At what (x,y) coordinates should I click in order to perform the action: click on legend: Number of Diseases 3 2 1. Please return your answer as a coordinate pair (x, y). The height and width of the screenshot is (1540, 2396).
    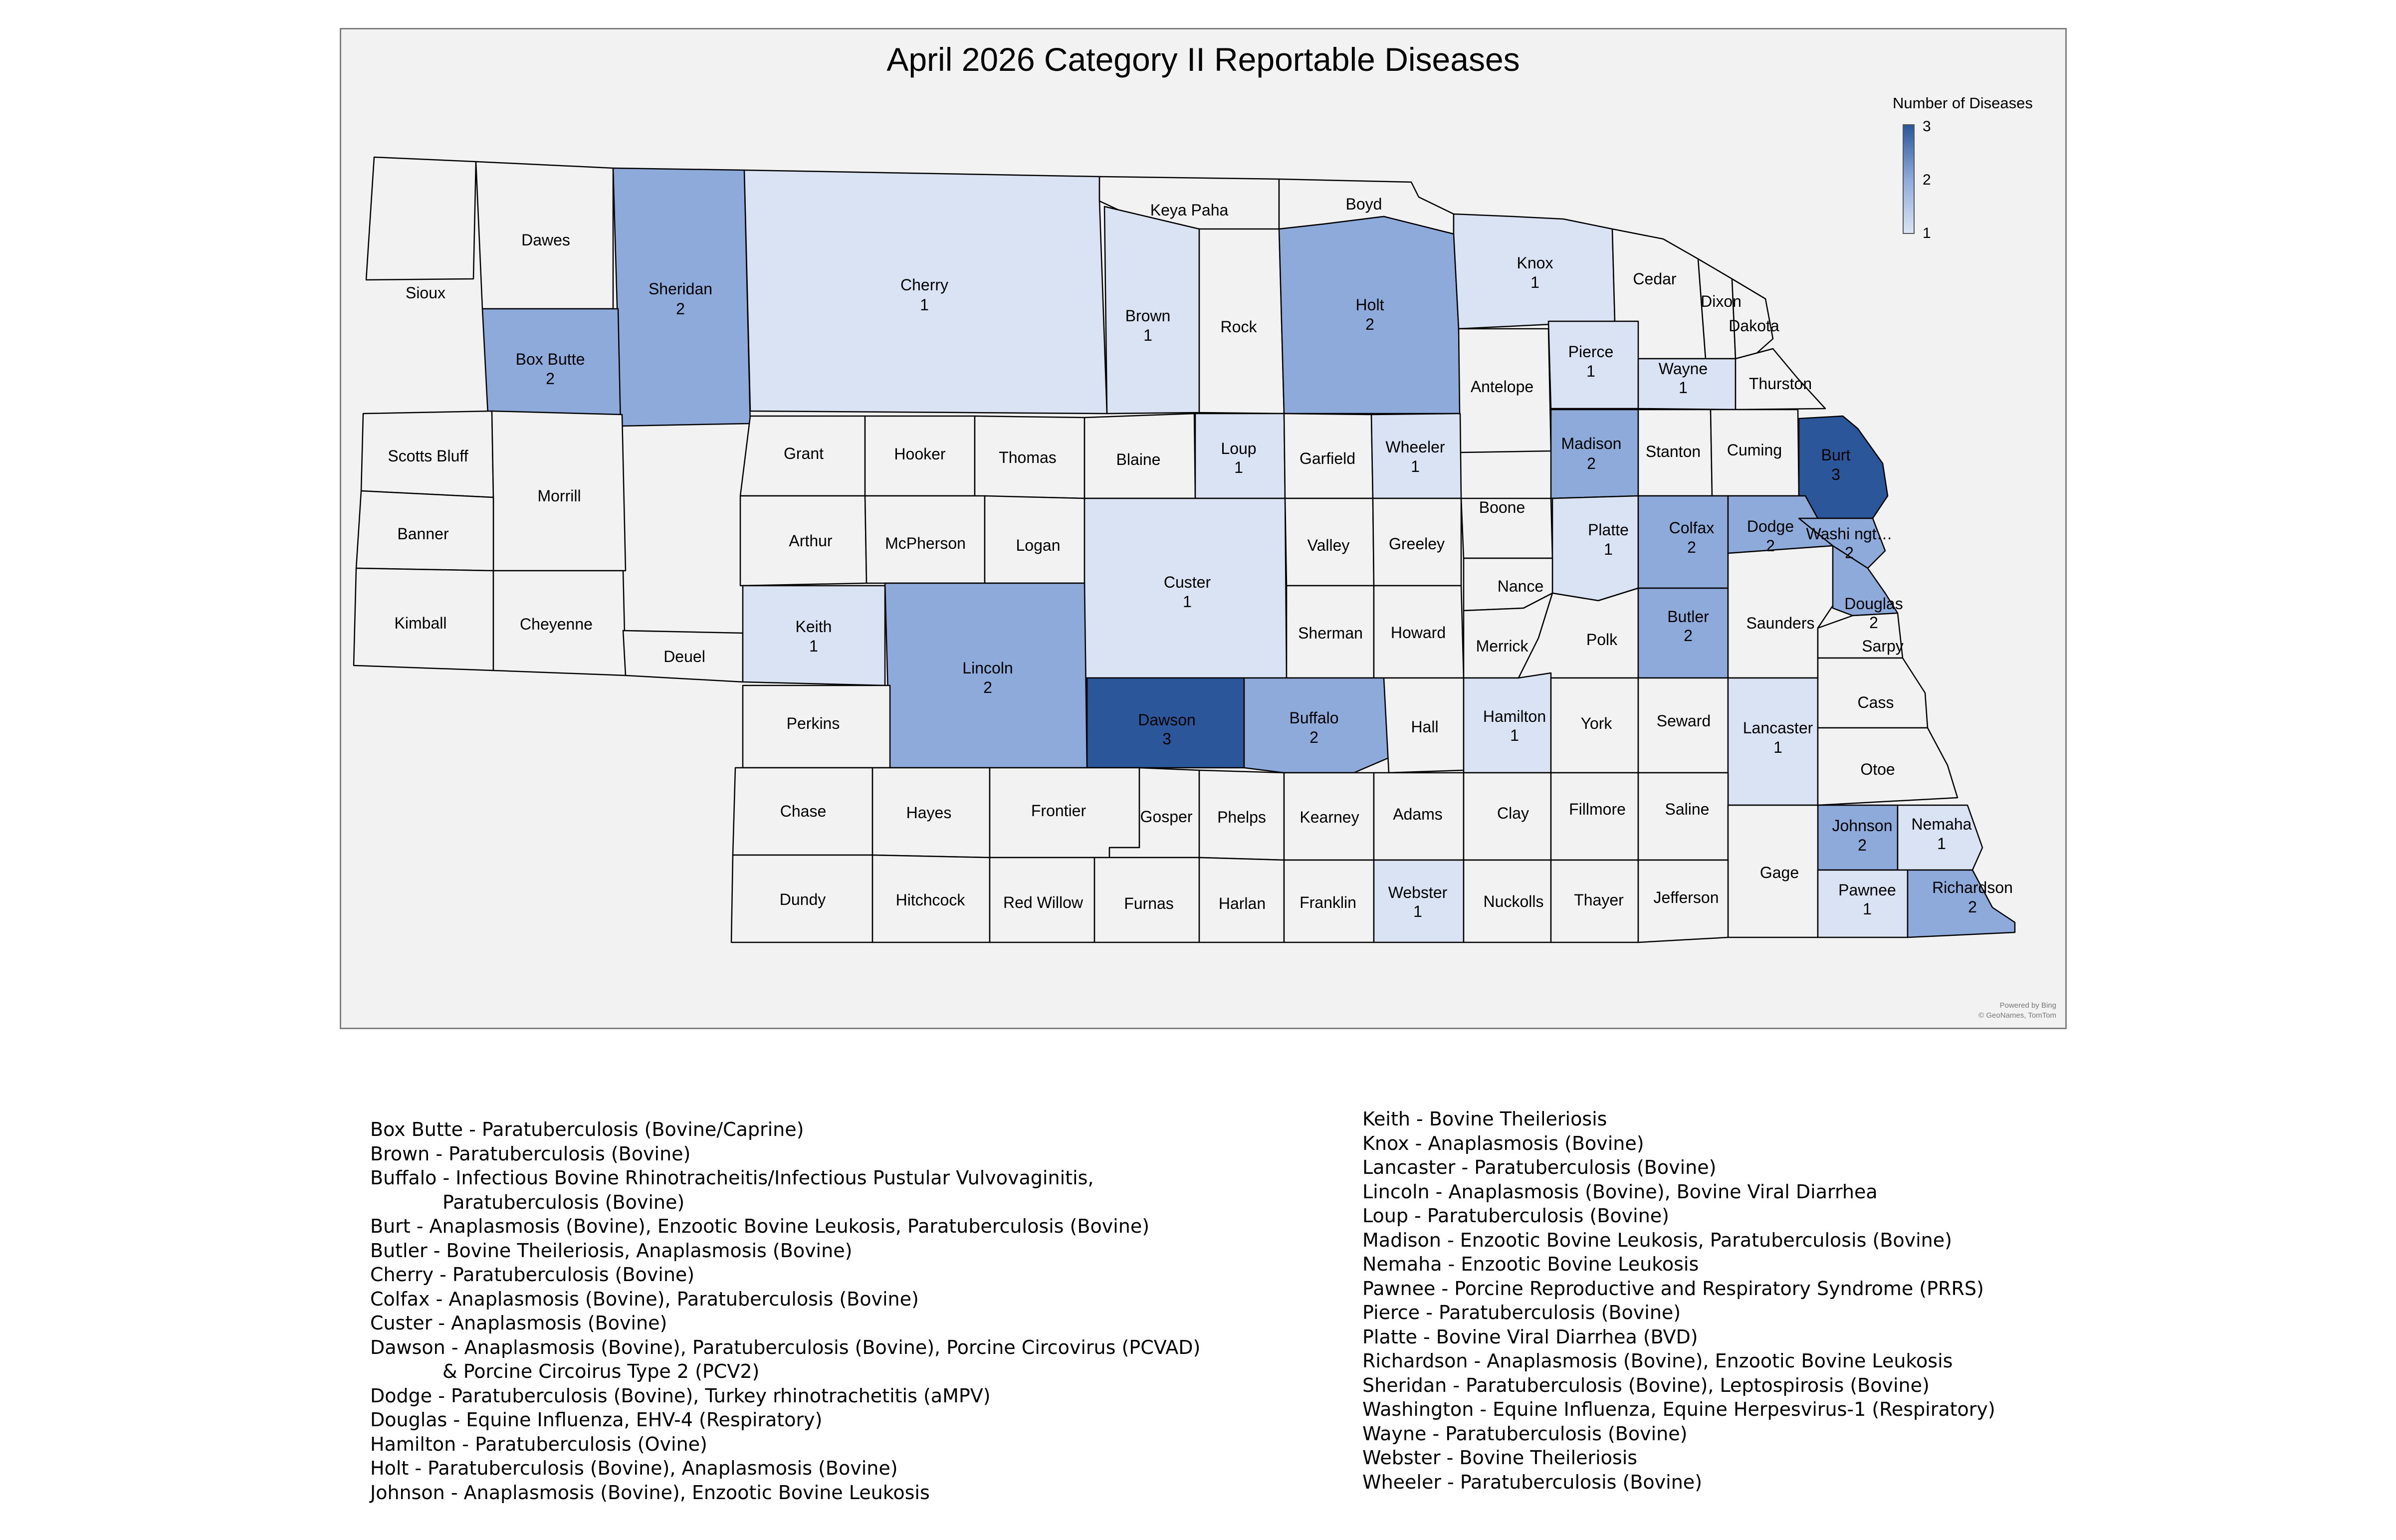
    Looking at the image, I should click on (1975, 167).